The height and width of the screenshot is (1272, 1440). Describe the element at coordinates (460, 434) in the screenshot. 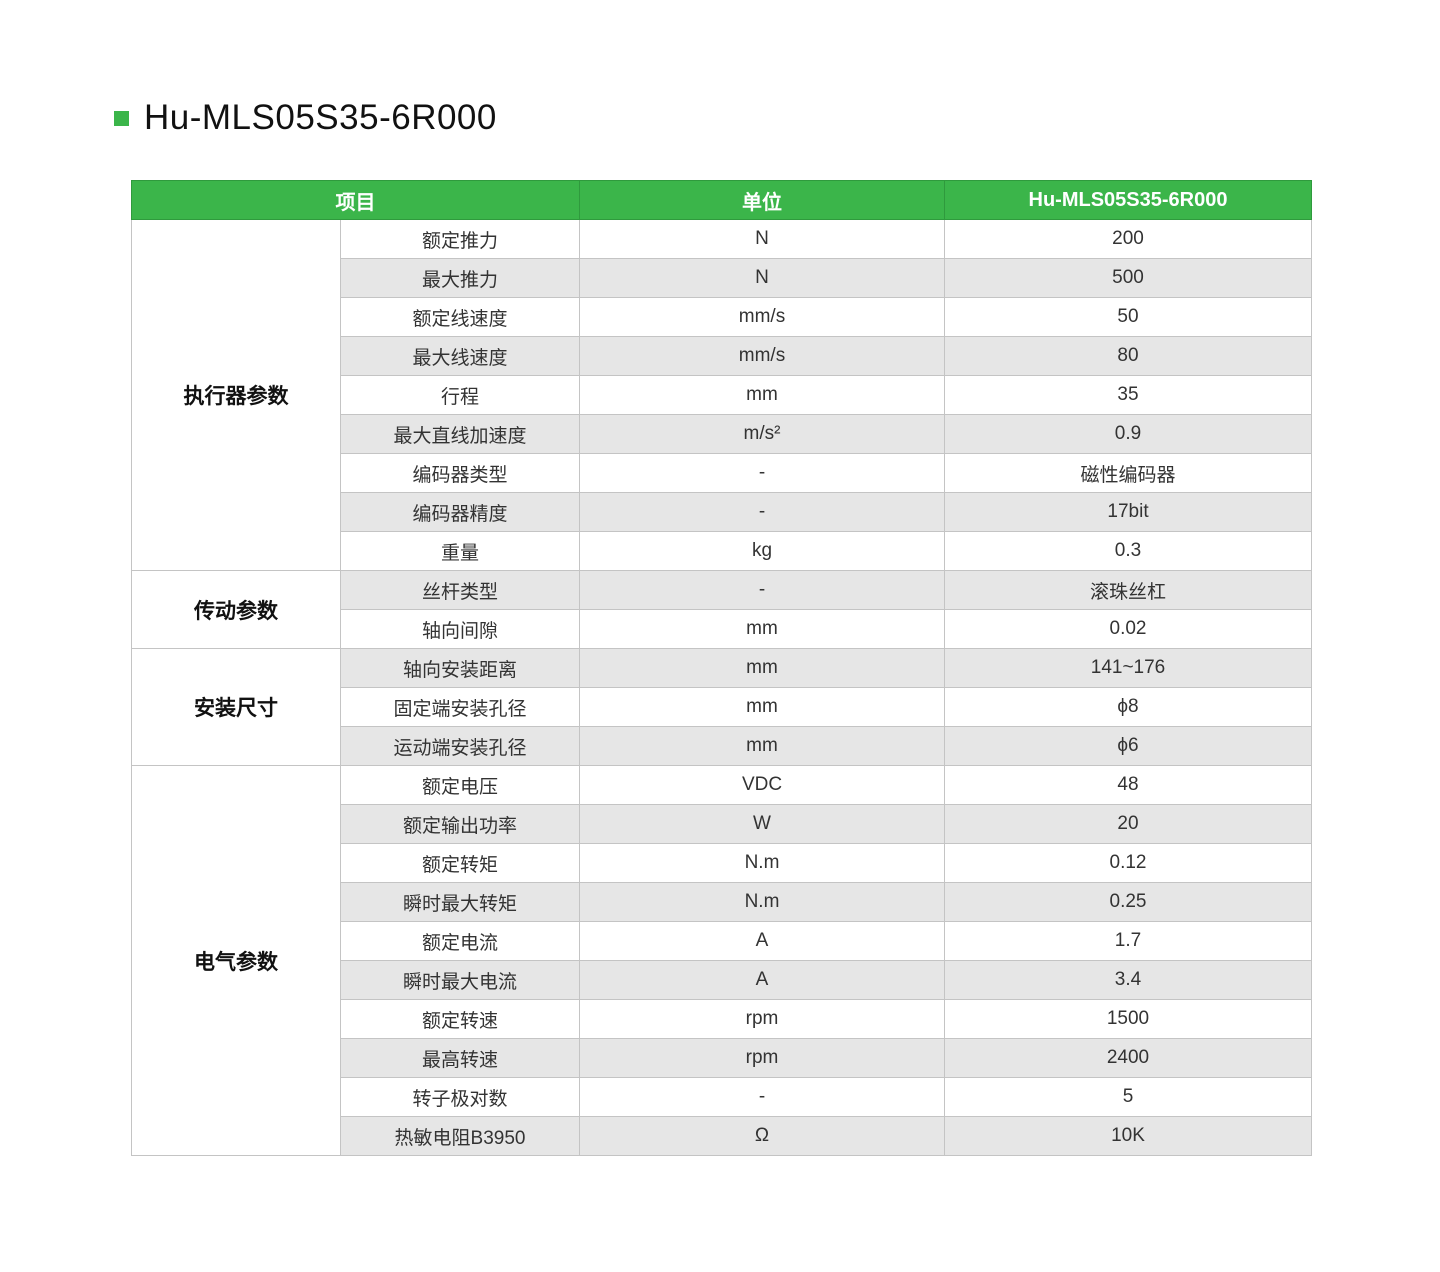

I see `cell-item: 最大直线加速度` at that location.